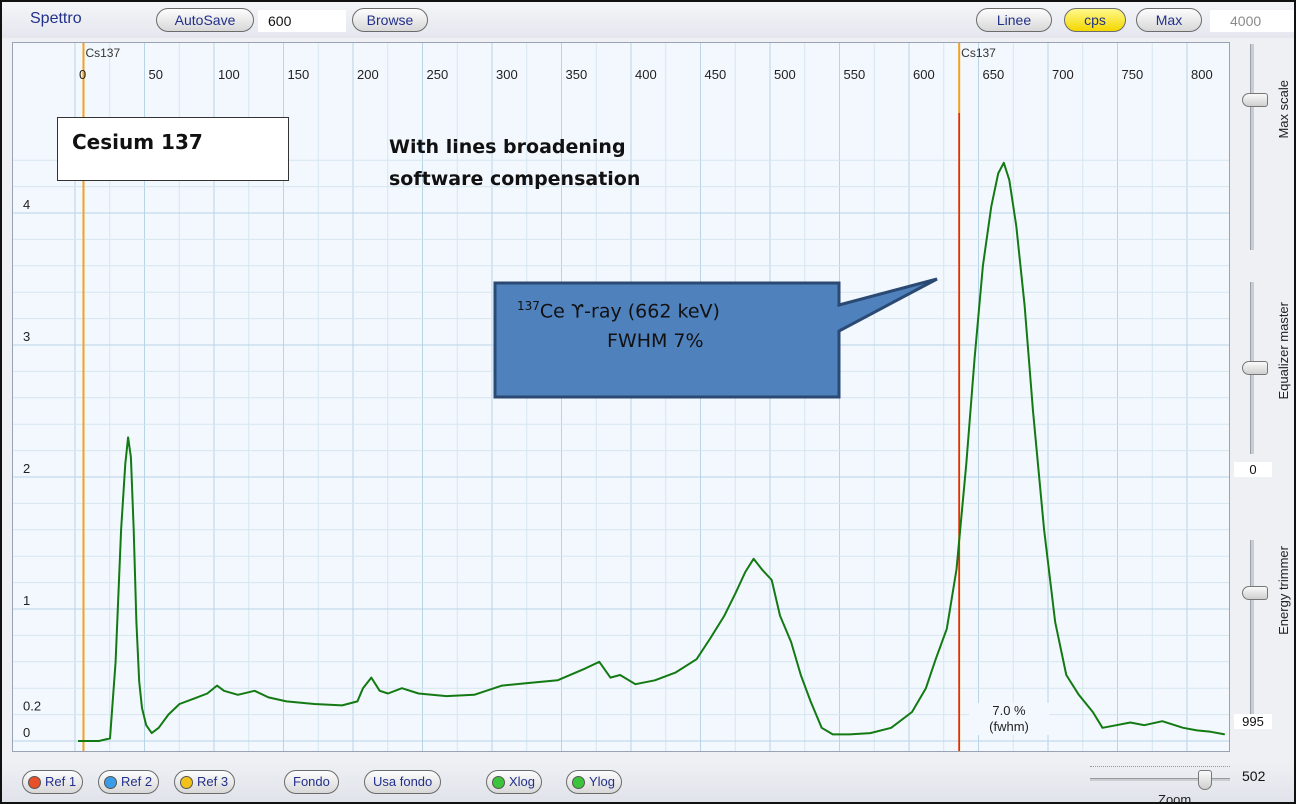 The width and height of the screenshot is (1296, 804). Describe the element at coordinates (1253, 469) in the screenshot. I see `equalizer-value: 0` at that location.